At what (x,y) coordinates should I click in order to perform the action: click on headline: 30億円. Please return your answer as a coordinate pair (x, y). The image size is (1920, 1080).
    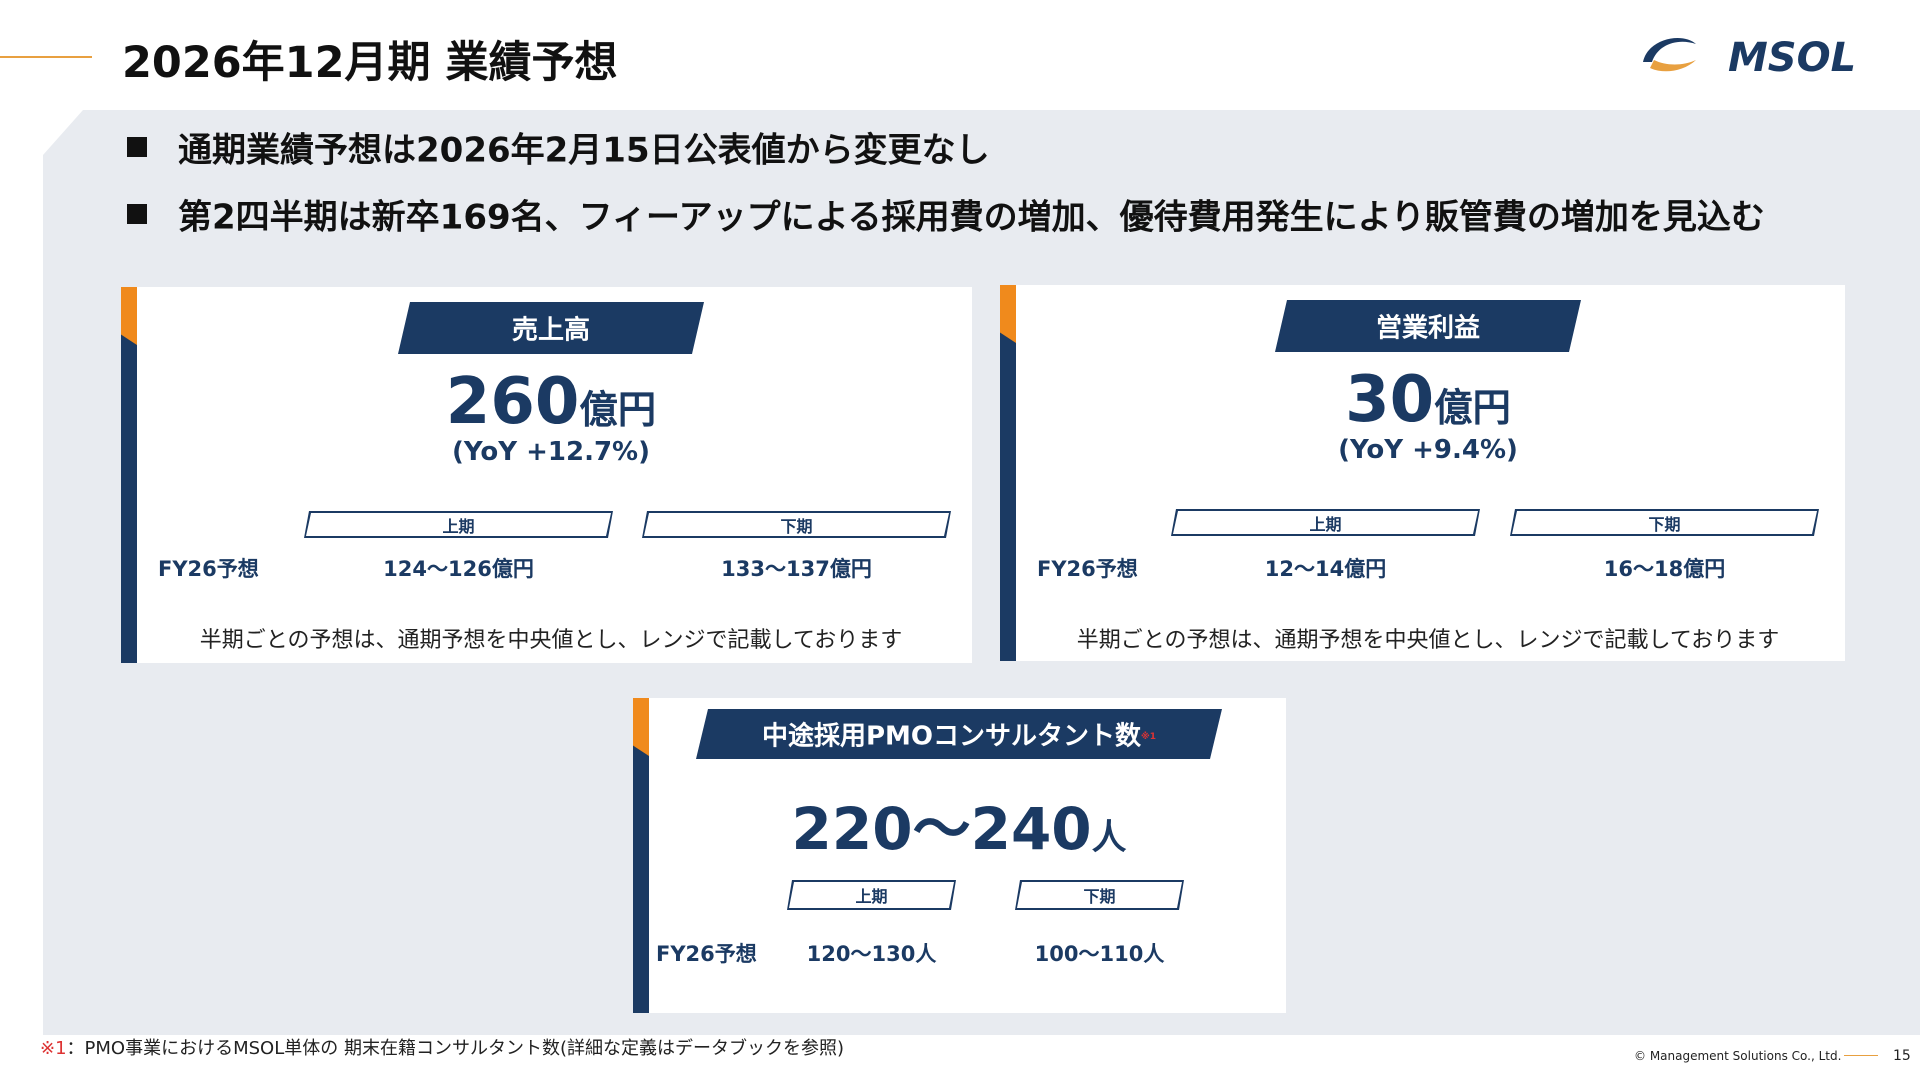
    Looking at the image, I should click on (1428, 400).